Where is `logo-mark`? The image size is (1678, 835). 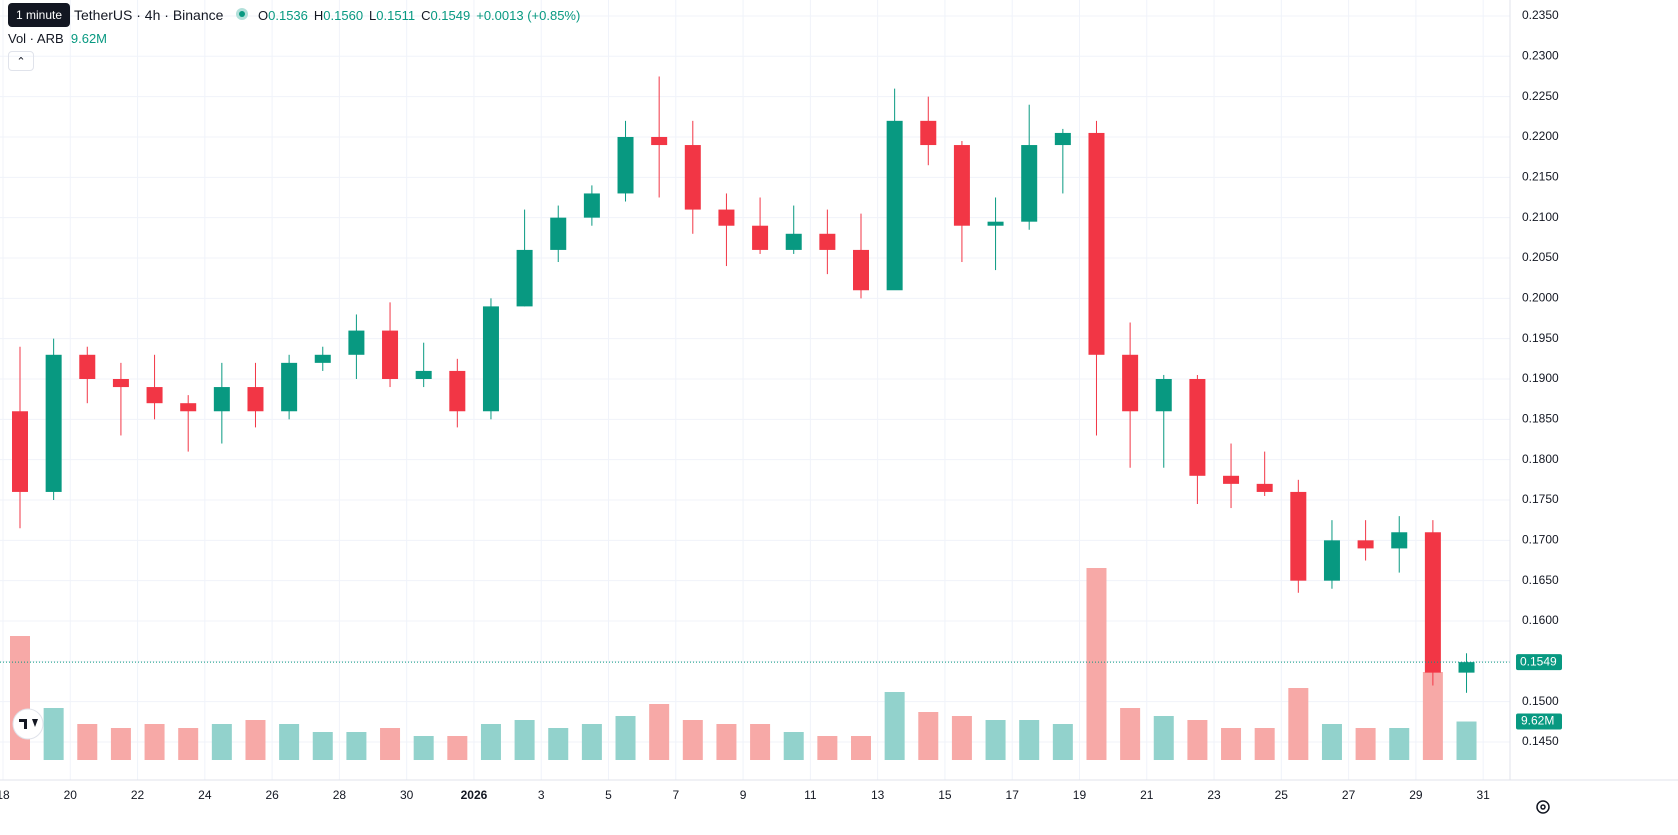 logo-mark is located at coordinates (28, 724).